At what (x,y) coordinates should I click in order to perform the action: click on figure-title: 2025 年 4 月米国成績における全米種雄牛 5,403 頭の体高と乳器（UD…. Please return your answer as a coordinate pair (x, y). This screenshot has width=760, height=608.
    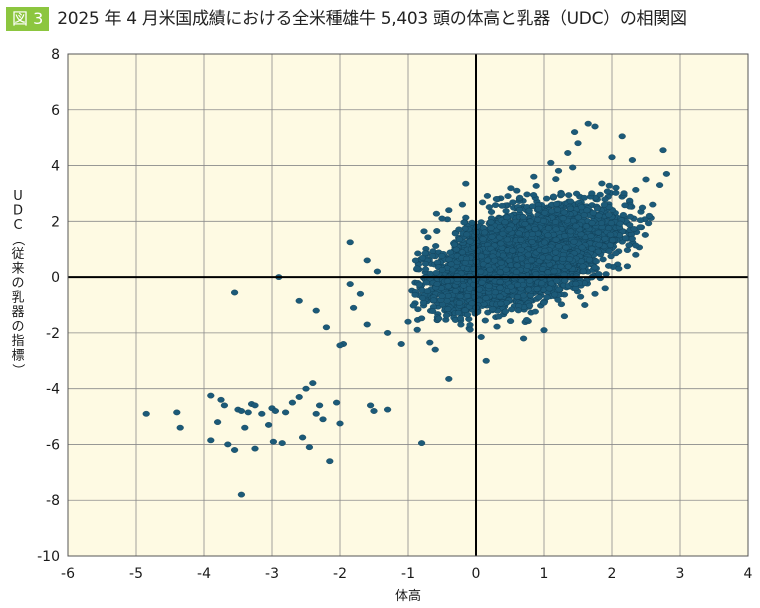
    Looking at the image, I should click on (372, 19).